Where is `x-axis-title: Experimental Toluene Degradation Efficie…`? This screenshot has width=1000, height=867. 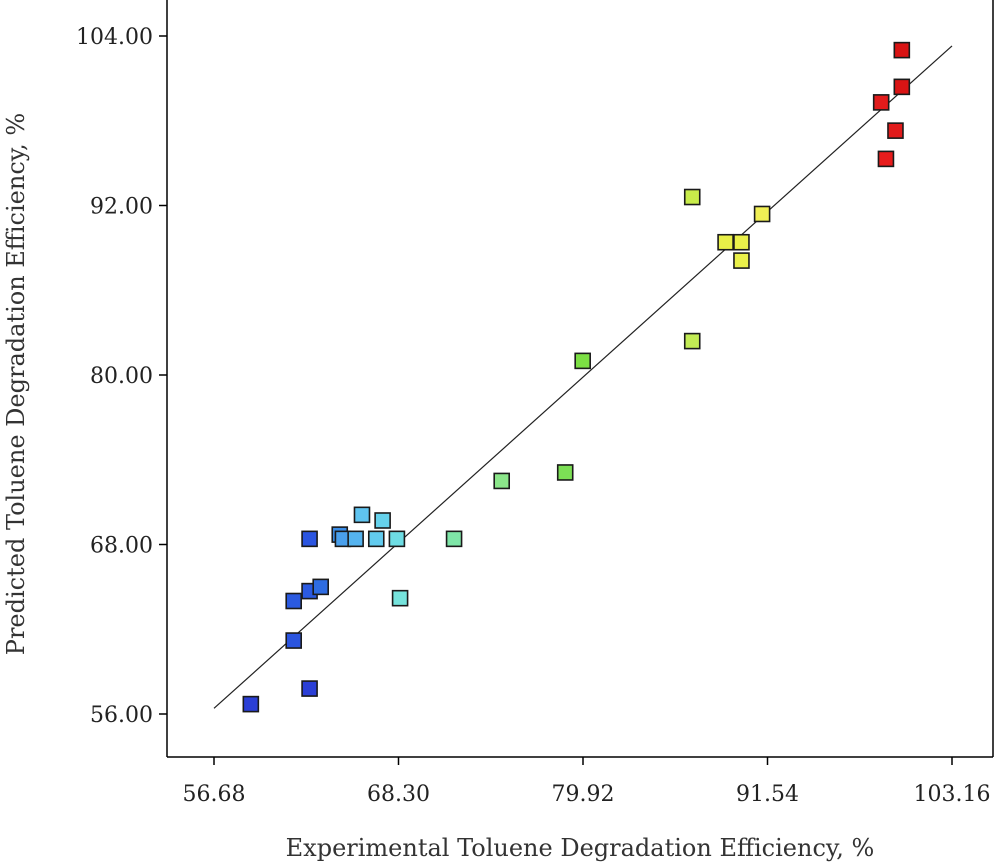
x-axis-title: Experimental Toluene Degradation Efficie… is located at coordinates (580, 848).